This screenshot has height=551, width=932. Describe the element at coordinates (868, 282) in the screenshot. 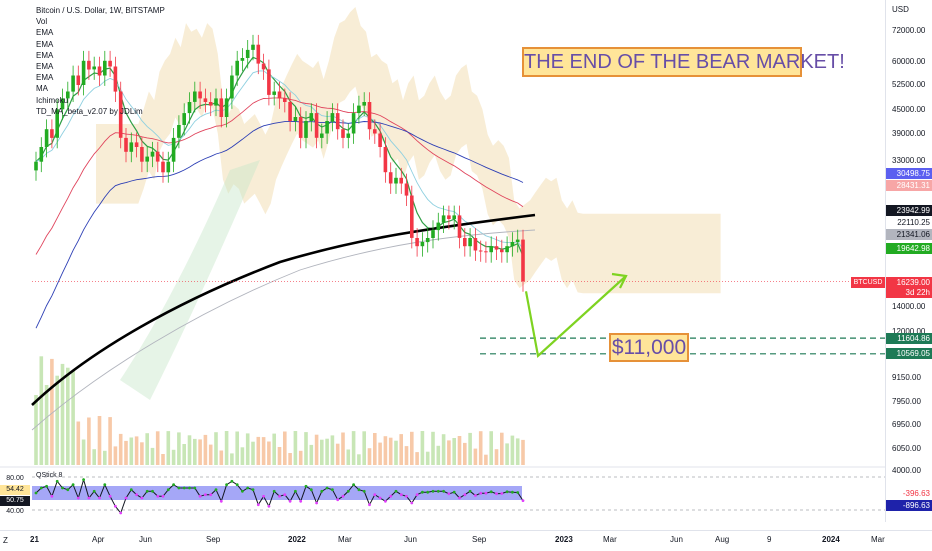

I see `symbol-tag: BTCUSD` at that location.